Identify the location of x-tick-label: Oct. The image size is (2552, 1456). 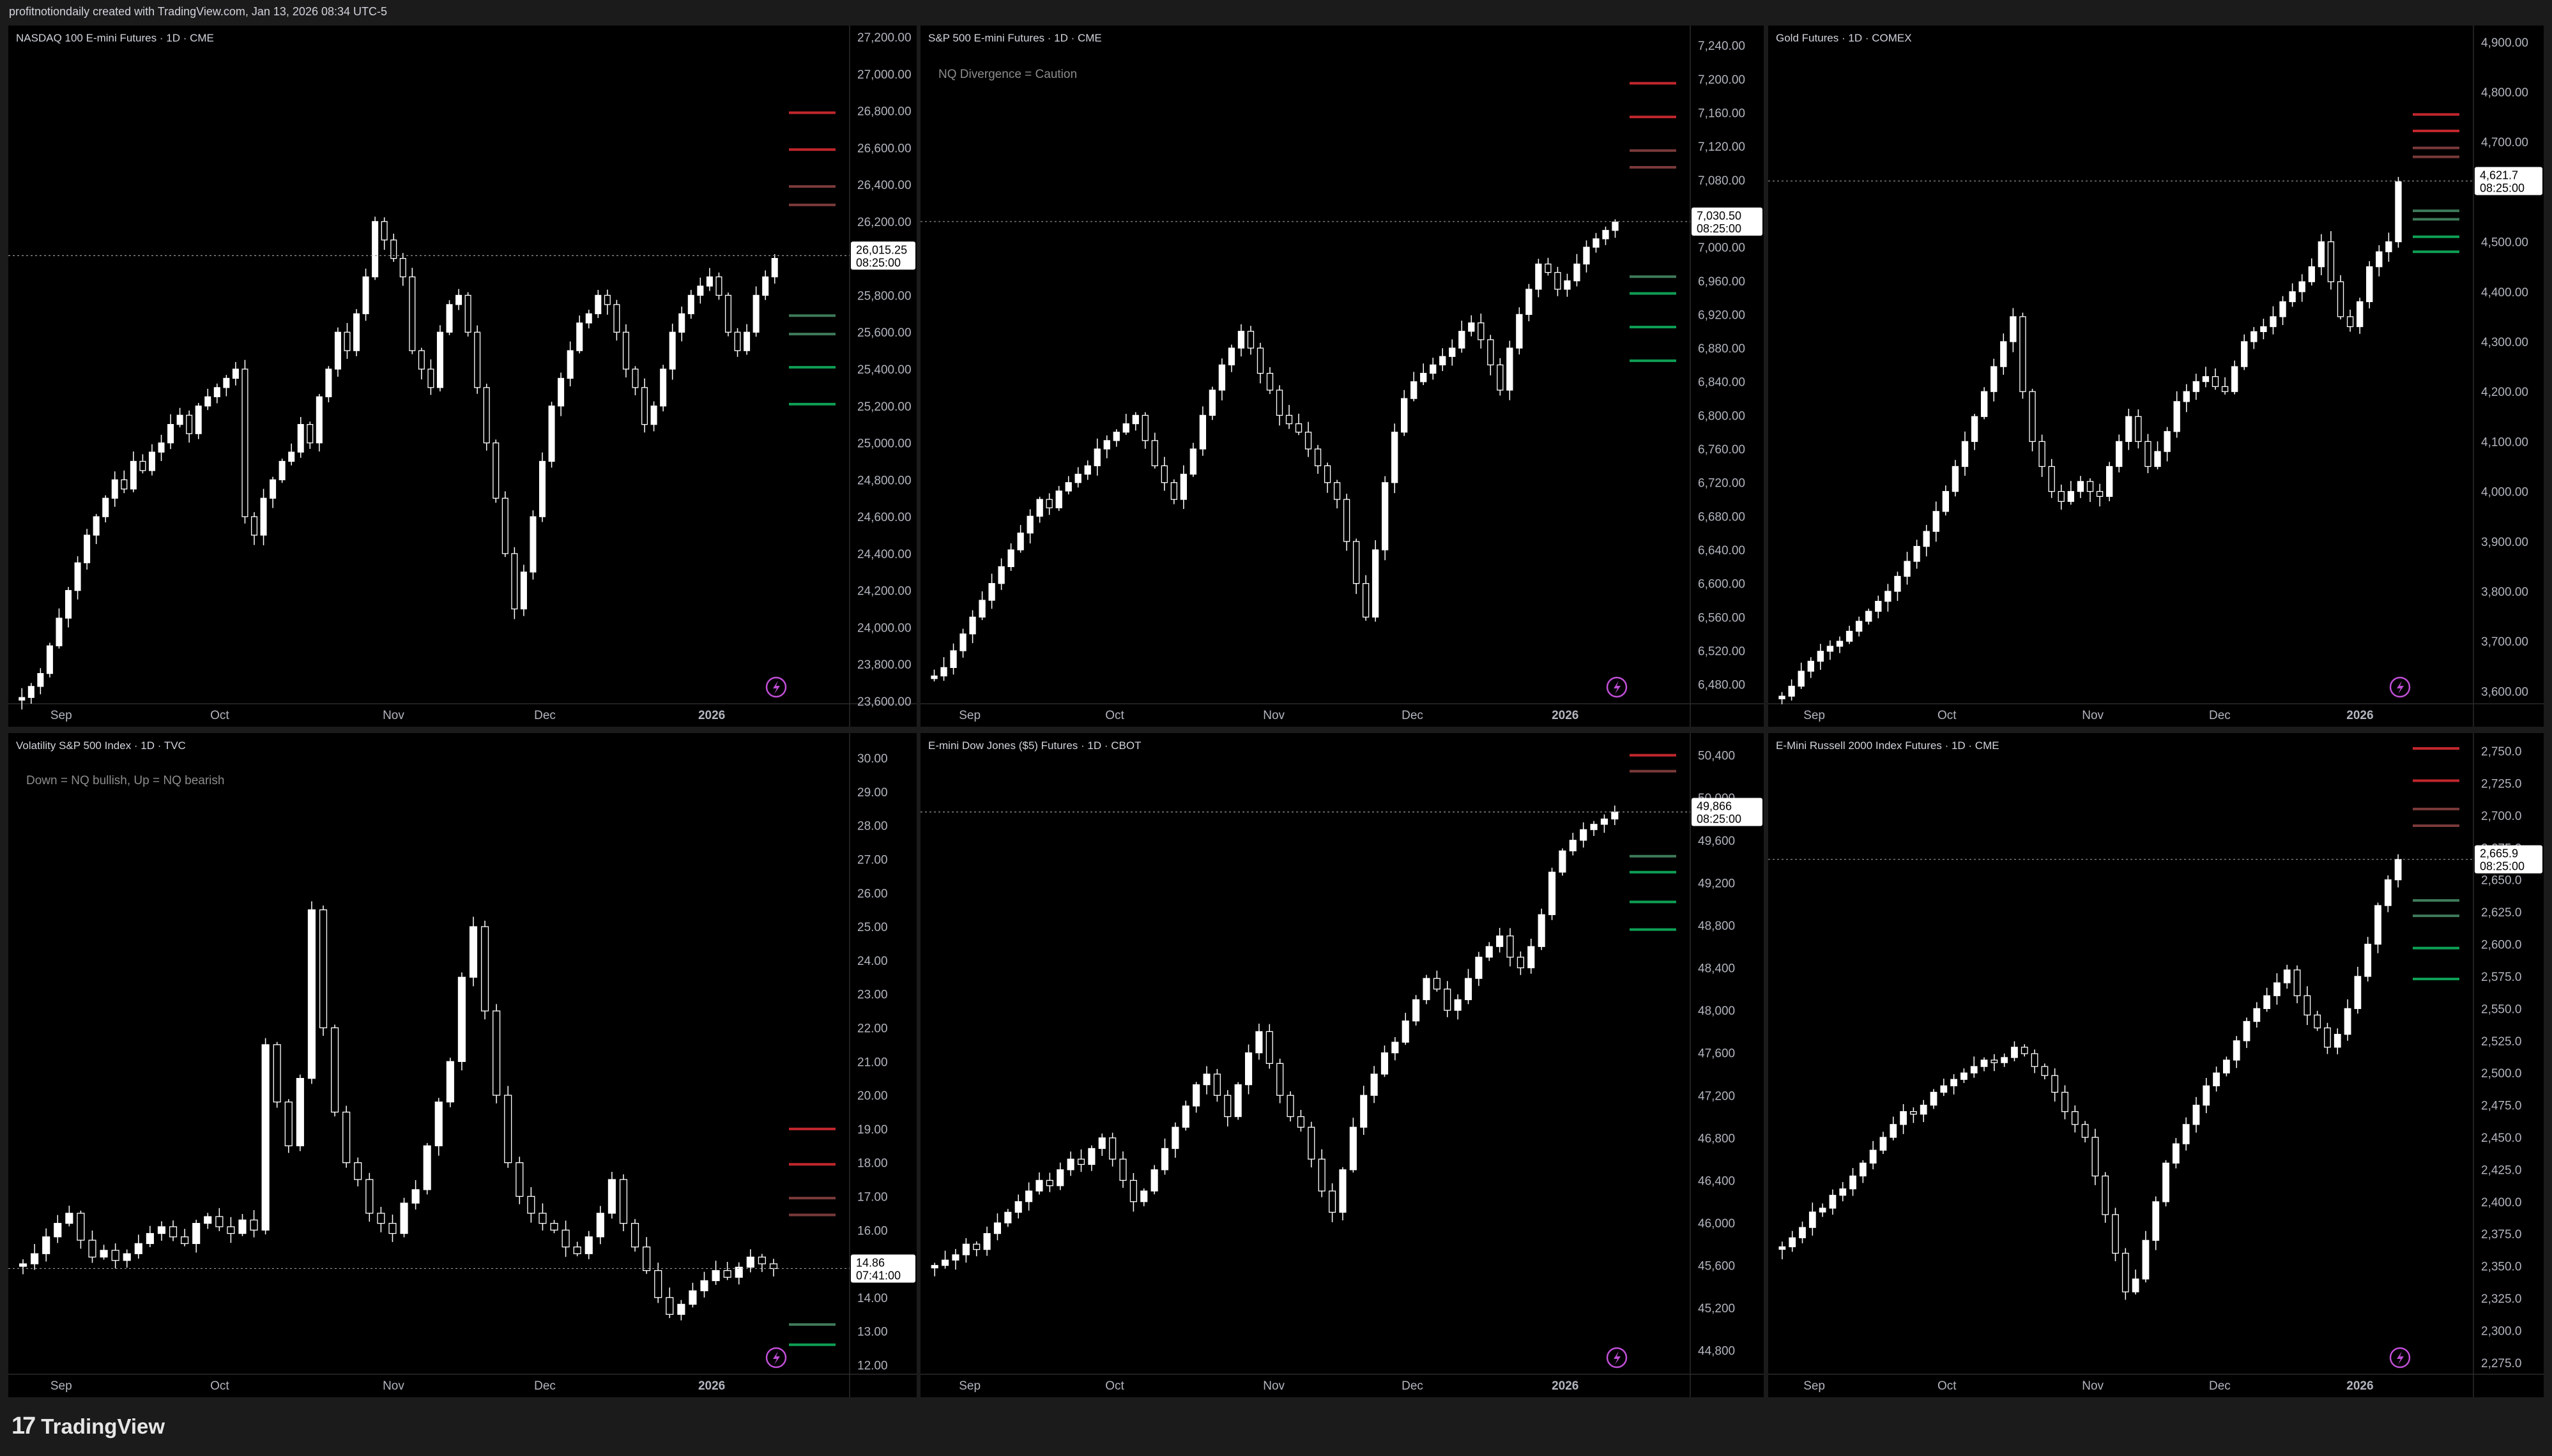
(1114, 1386).